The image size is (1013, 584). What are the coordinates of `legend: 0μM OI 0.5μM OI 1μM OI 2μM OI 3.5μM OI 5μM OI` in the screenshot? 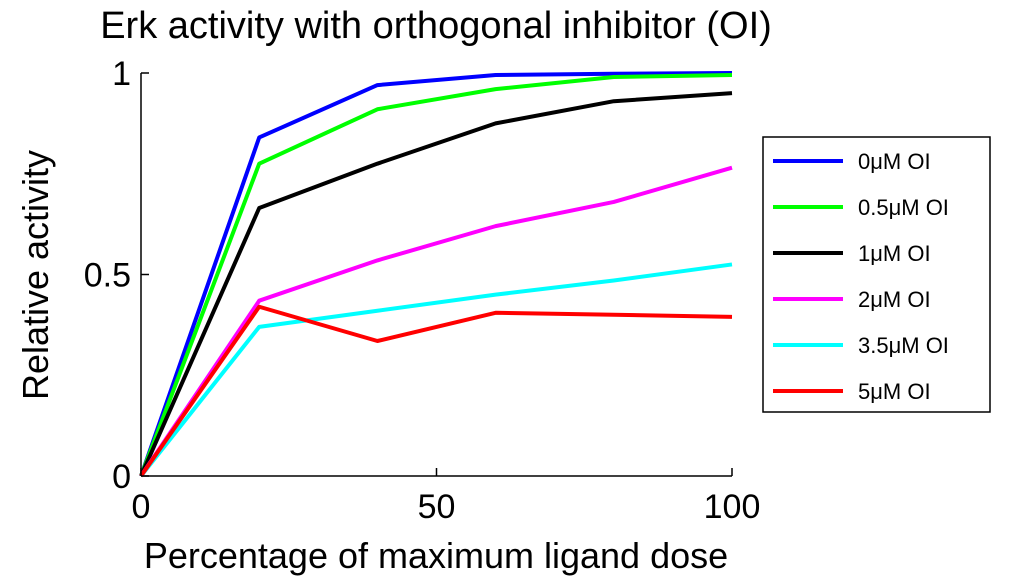 It's located at (876, 274).